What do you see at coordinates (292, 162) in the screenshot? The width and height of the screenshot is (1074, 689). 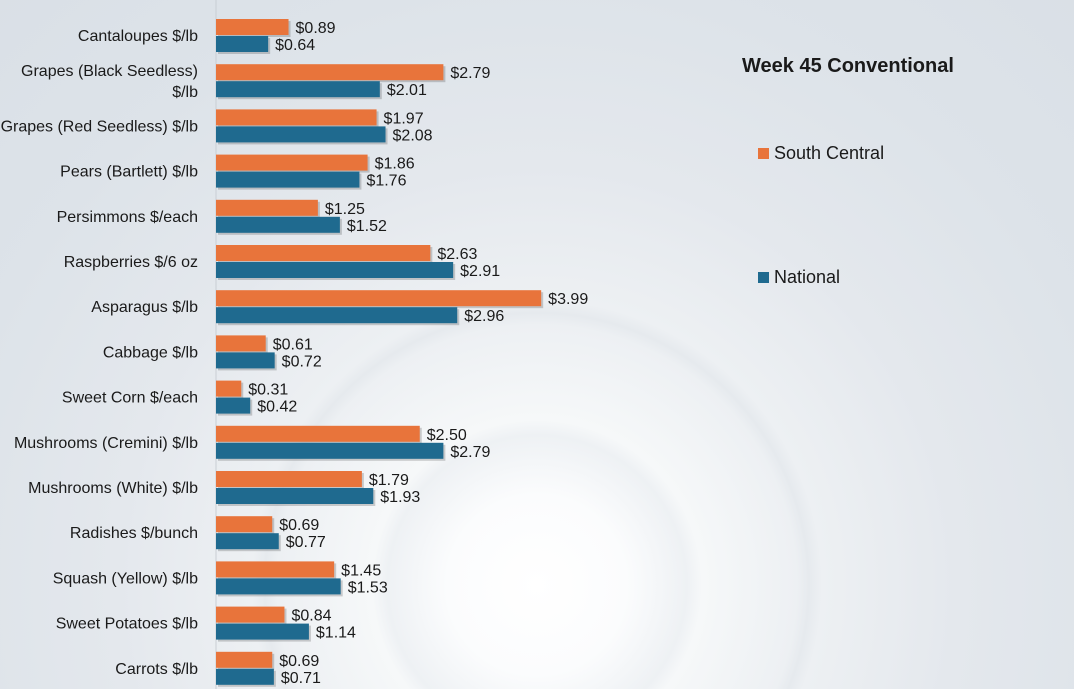 I see `bar-south-central-pears-bartlett-lb` at bounding box center [292, 162].